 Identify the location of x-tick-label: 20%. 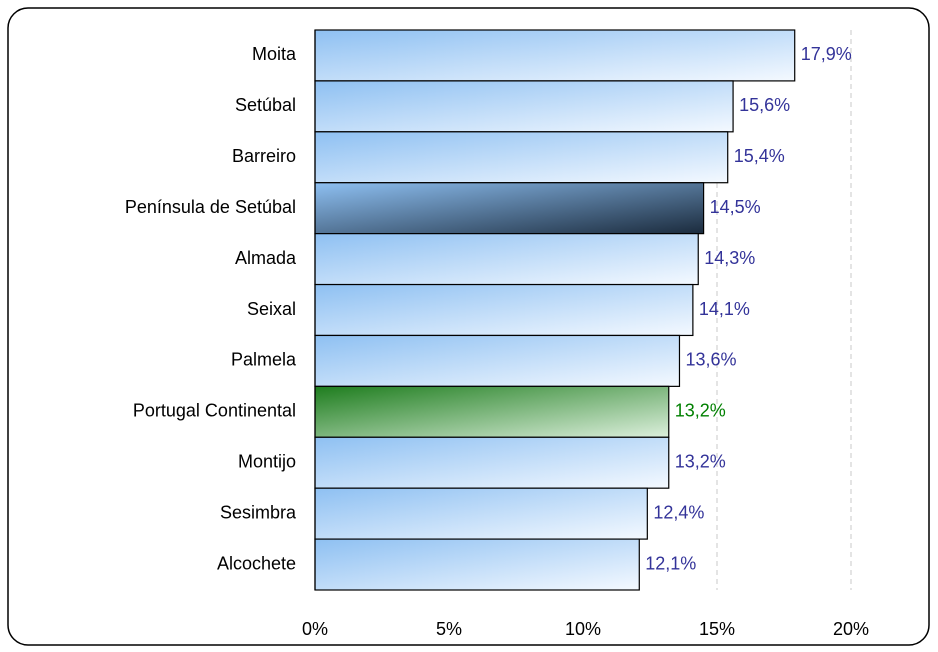
(851, 629).